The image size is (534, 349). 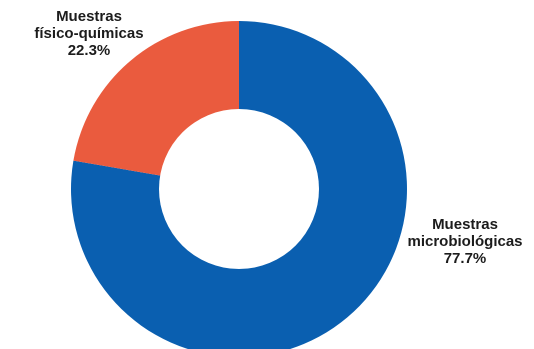 What do you see at coordinates (89, 50) in the screenshot?
I see `slice-label-fisico-value: 22.3%` at bounding box center [89, 50].